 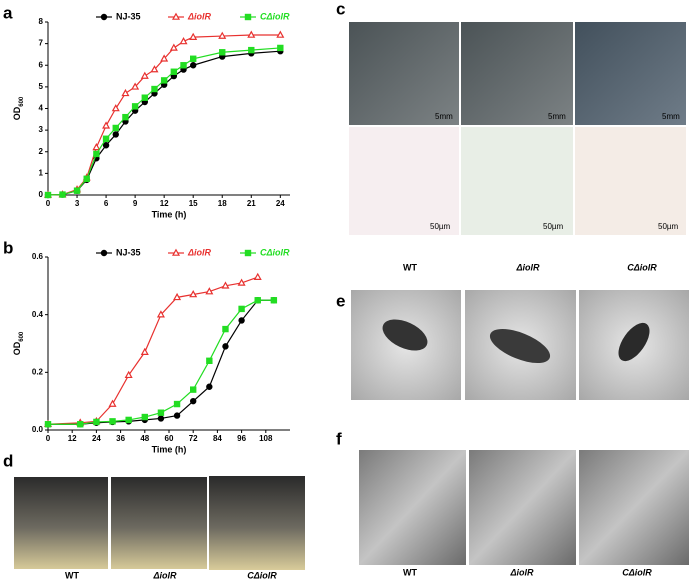 What do you see at coordinates (41, 64) in the screenshot?
I see `y-tick-label: 6` at bounding box center [41, 64].